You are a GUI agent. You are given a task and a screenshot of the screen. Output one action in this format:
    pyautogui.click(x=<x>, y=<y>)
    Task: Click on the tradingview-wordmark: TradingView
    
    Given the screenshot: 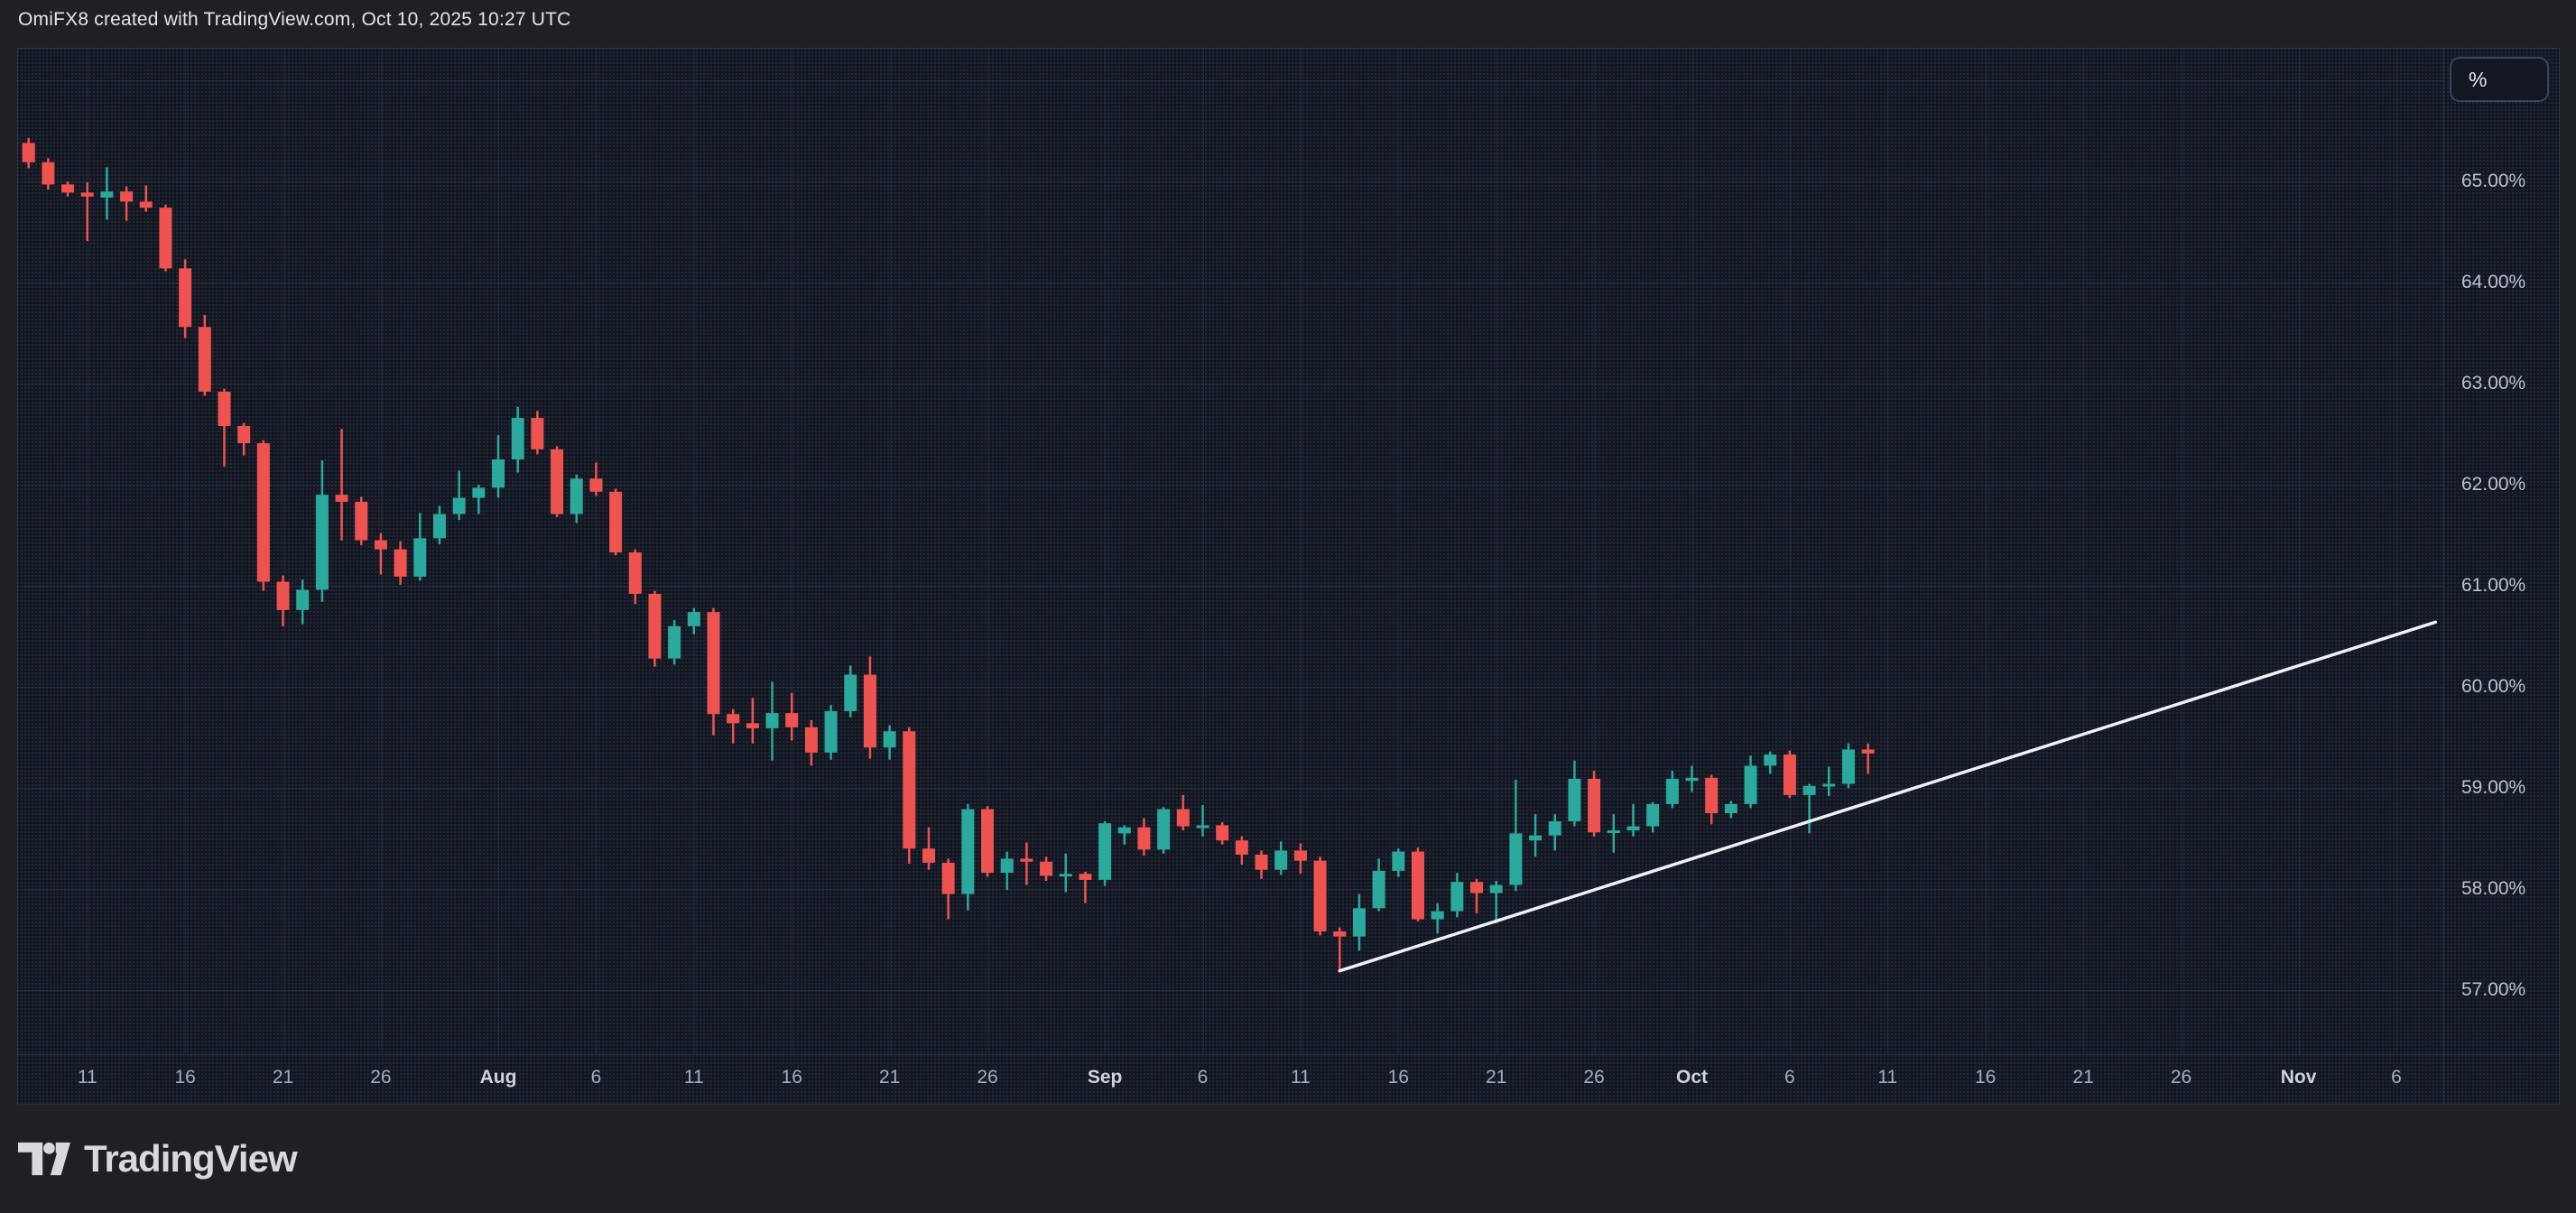 What is the action you would take?
    pyautogui.click(x=191, y=1158)
    